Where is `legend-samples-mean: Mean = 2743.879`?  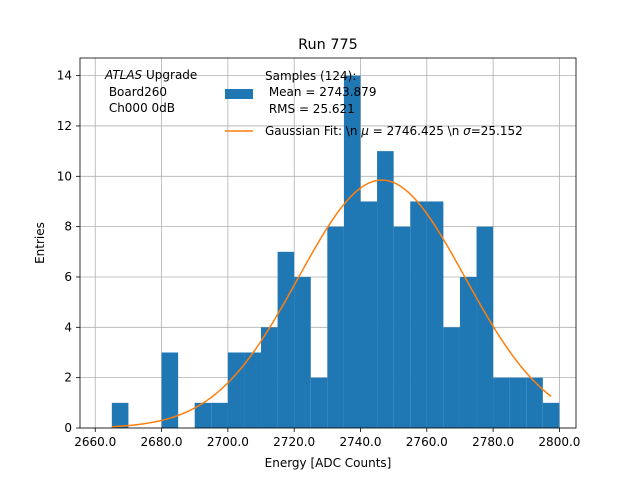
legend-samples-mean: Mean = 2743.879 is located at coordinates (320, 92).